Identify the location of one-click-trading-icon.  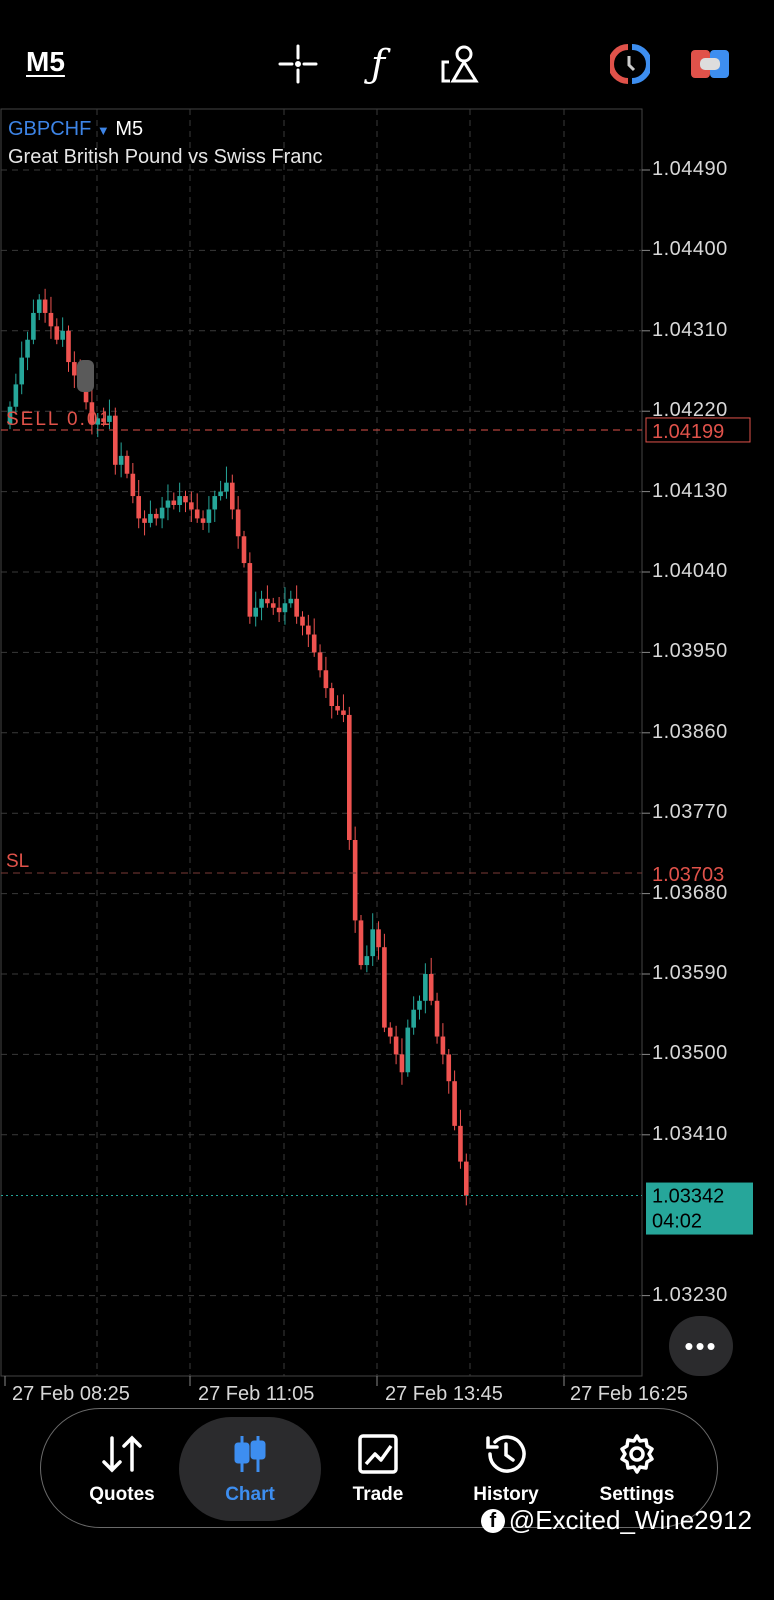
(630, 64).